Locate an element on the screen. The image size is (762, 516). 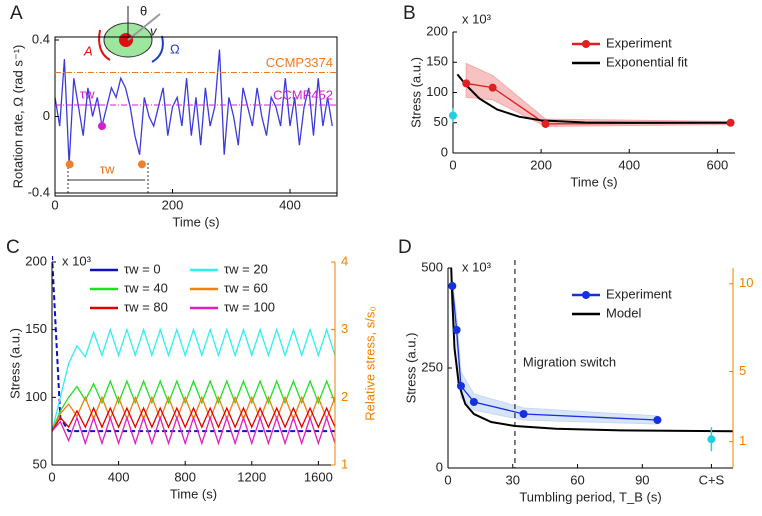
rotation-diagram: θ v Ω A is located at coordinates (131, 33).